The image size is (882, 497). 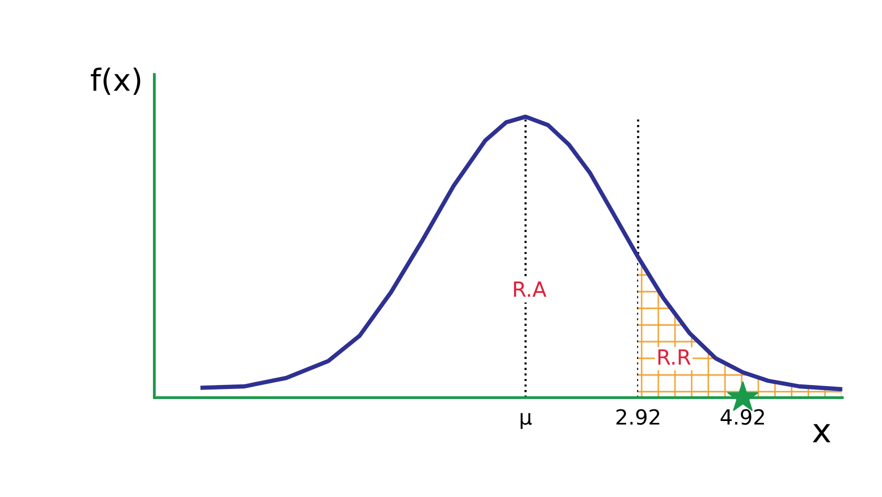 I want to click on x-tick-label: 2.92, so click(x=638, y=417).